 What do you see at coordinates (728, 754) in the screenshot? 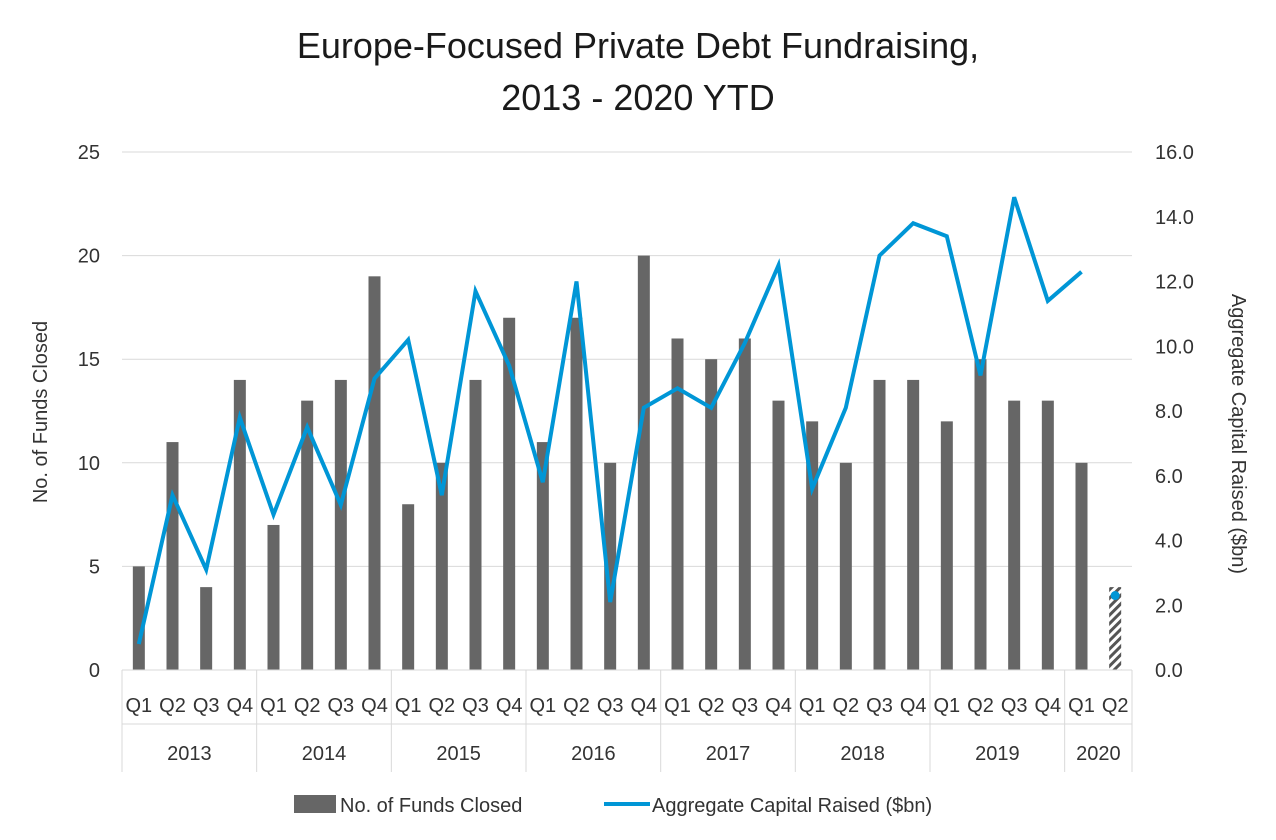
I see `x-tick-label-year: 2017` at bounding box center [728, 754].